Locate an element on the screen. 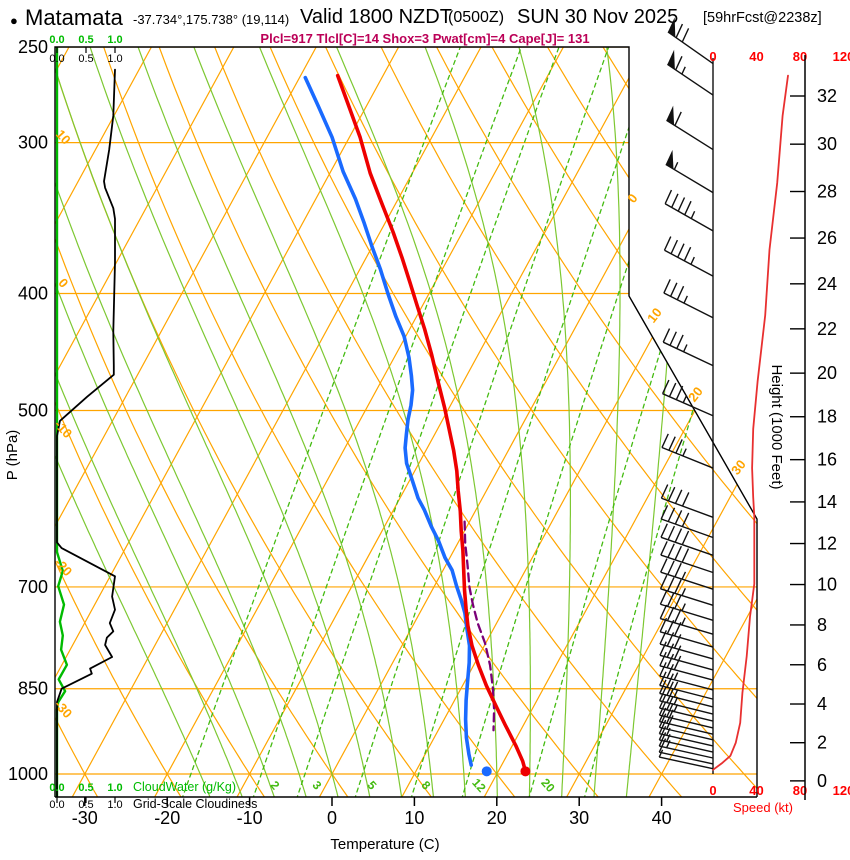 Image resolution: width=850 pixels, height=860 pixels. isotherm-label: 20 is located at coordinates (695, 394).